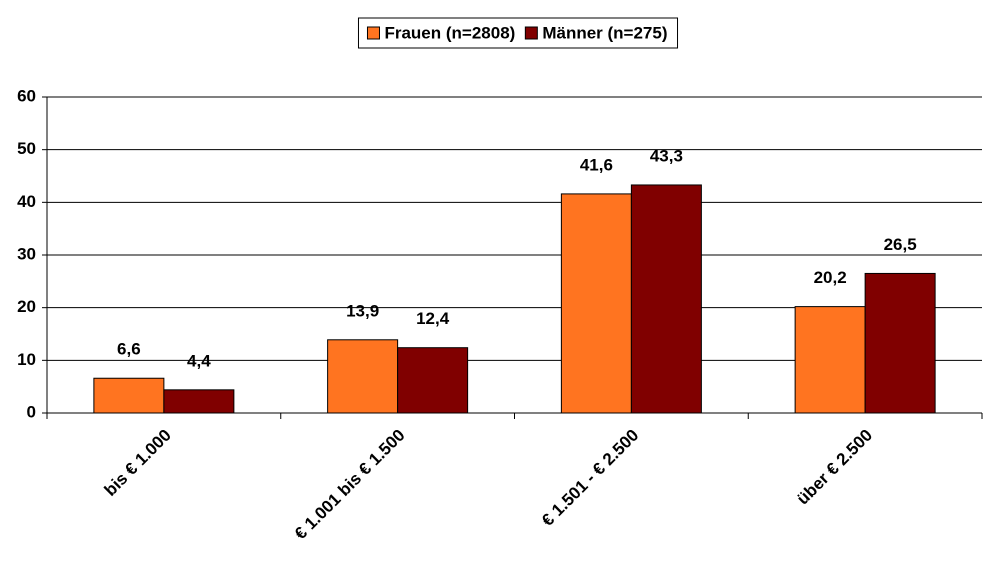 The image size is (983, 572). Describe the element at coordinates (900, 244) in the screenshot. I see `value-label: 26,5` at that location.